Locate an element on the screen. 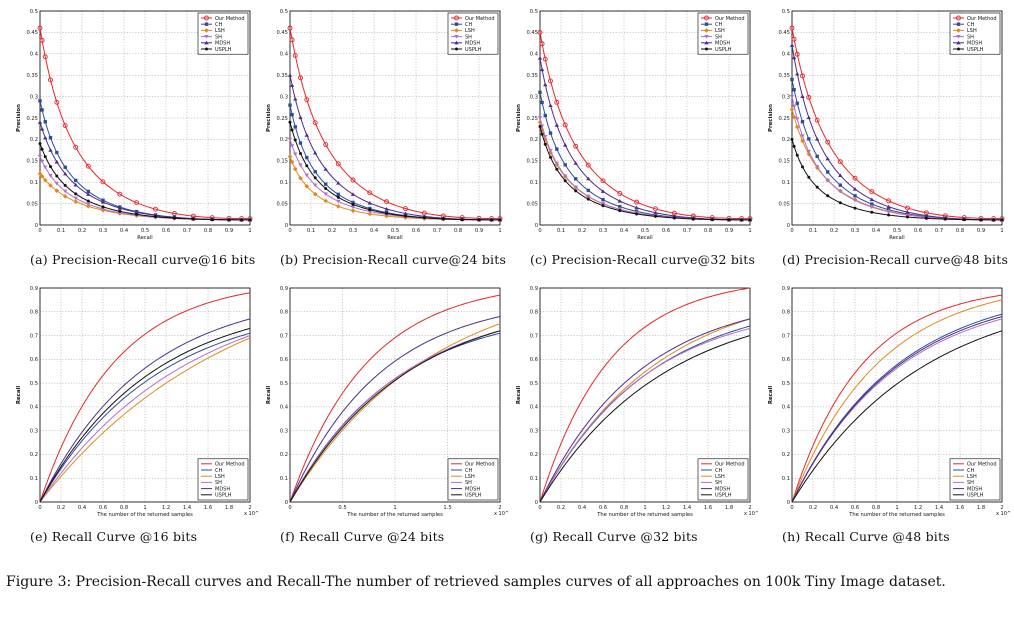 The height and width of the screenshot is (617, 1014). y-tick-label: 0.3 is located at coordinates (284, 97).